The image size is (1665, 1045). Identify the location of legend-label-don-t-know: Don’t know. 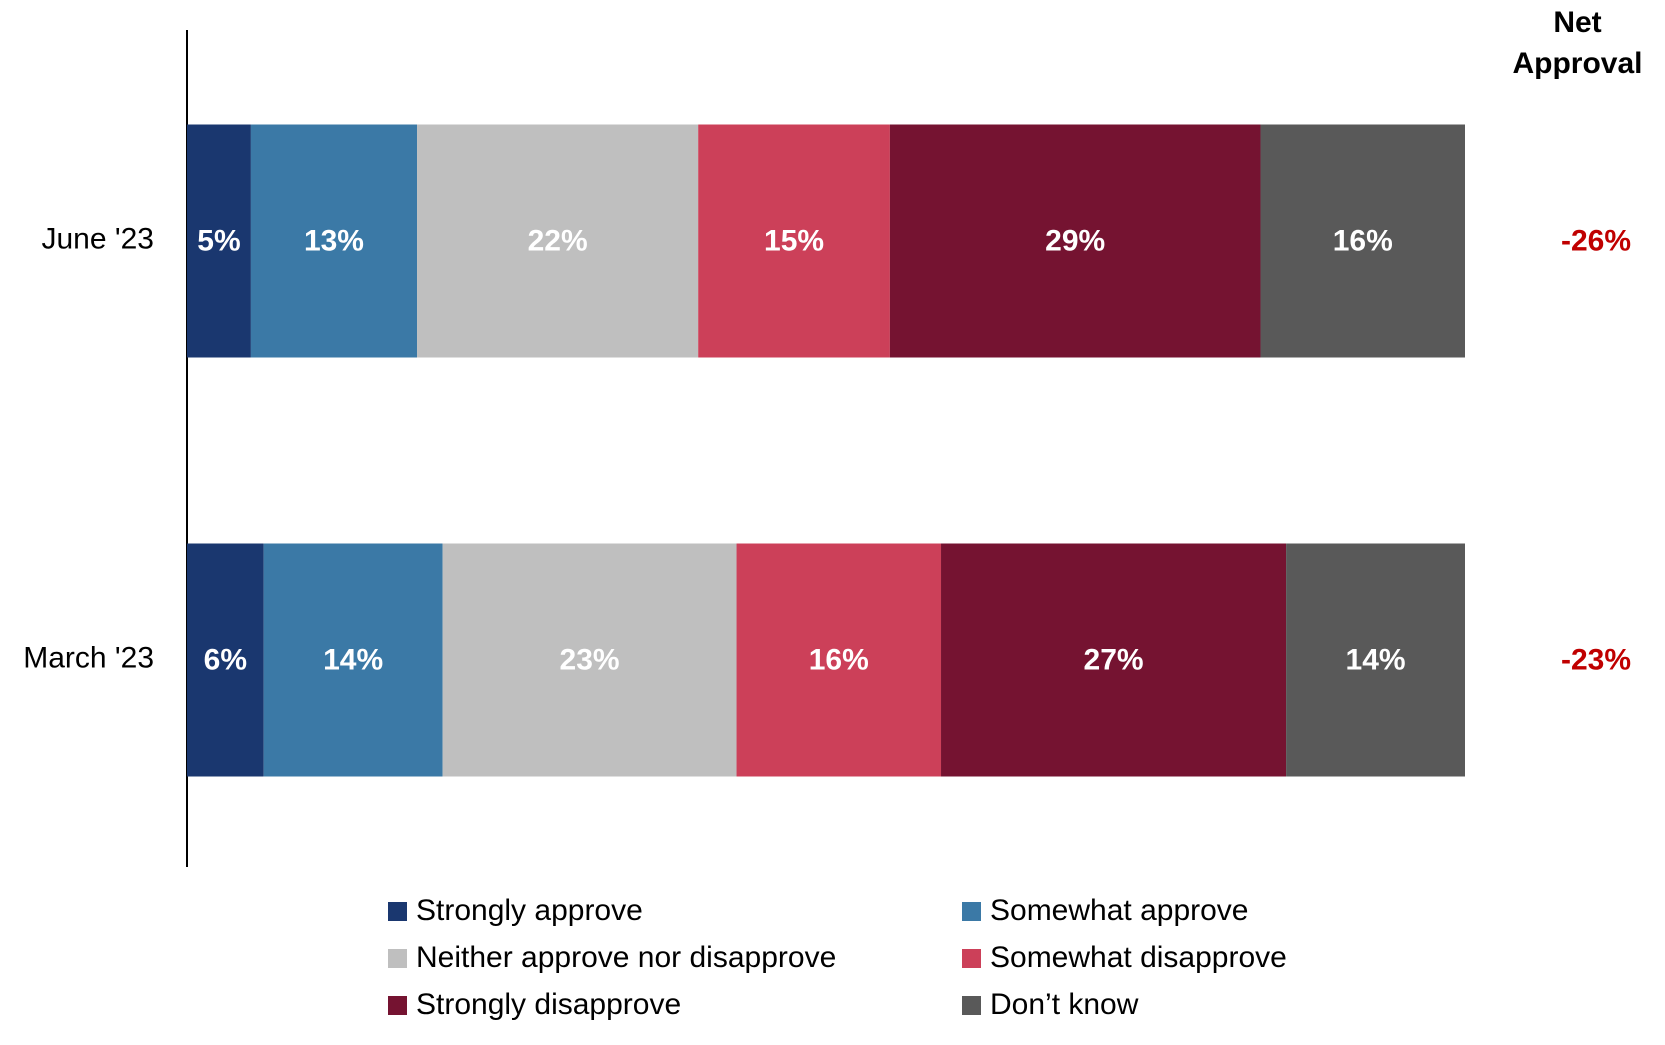
(1064, 1004).